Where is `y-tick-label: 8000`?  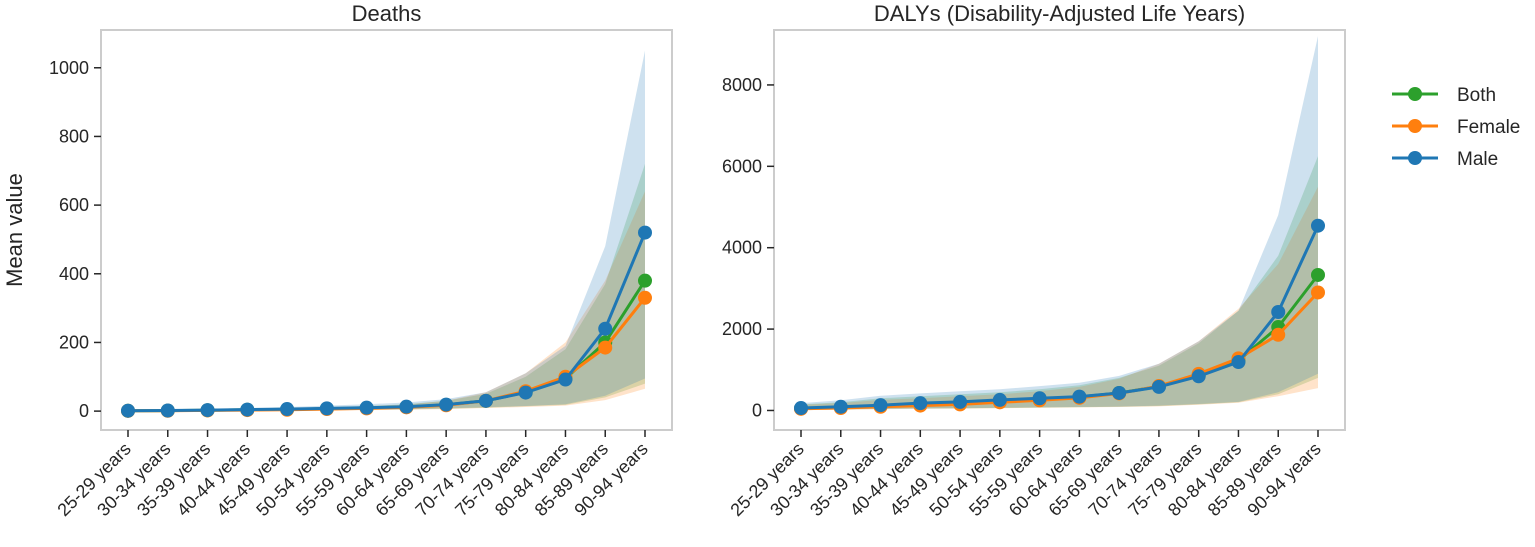
y-tick-label: 8000 is located at coordinates (742, 85).